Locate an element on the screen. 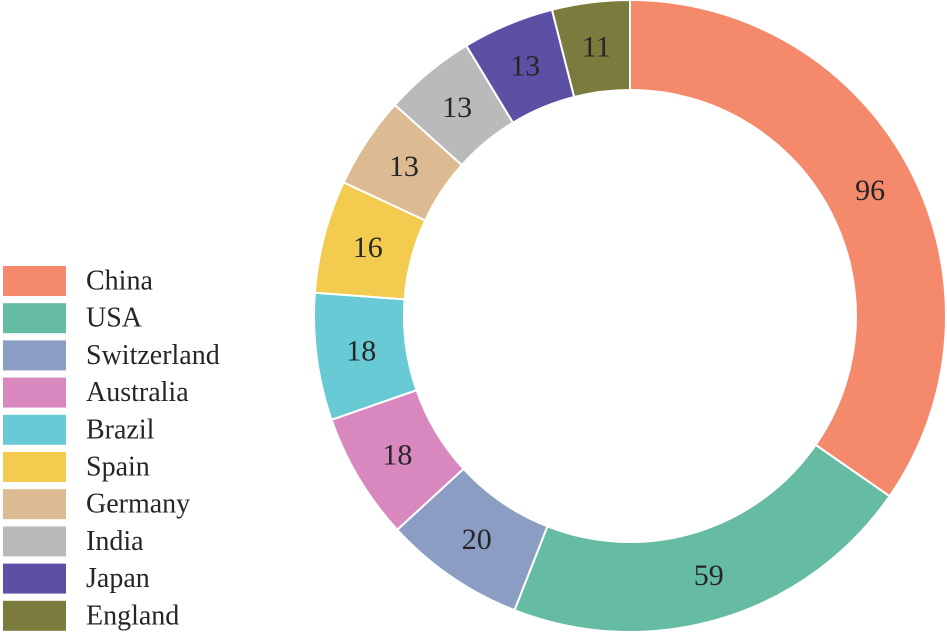  legend-swatch-australia is located at coordinates (34, 392).